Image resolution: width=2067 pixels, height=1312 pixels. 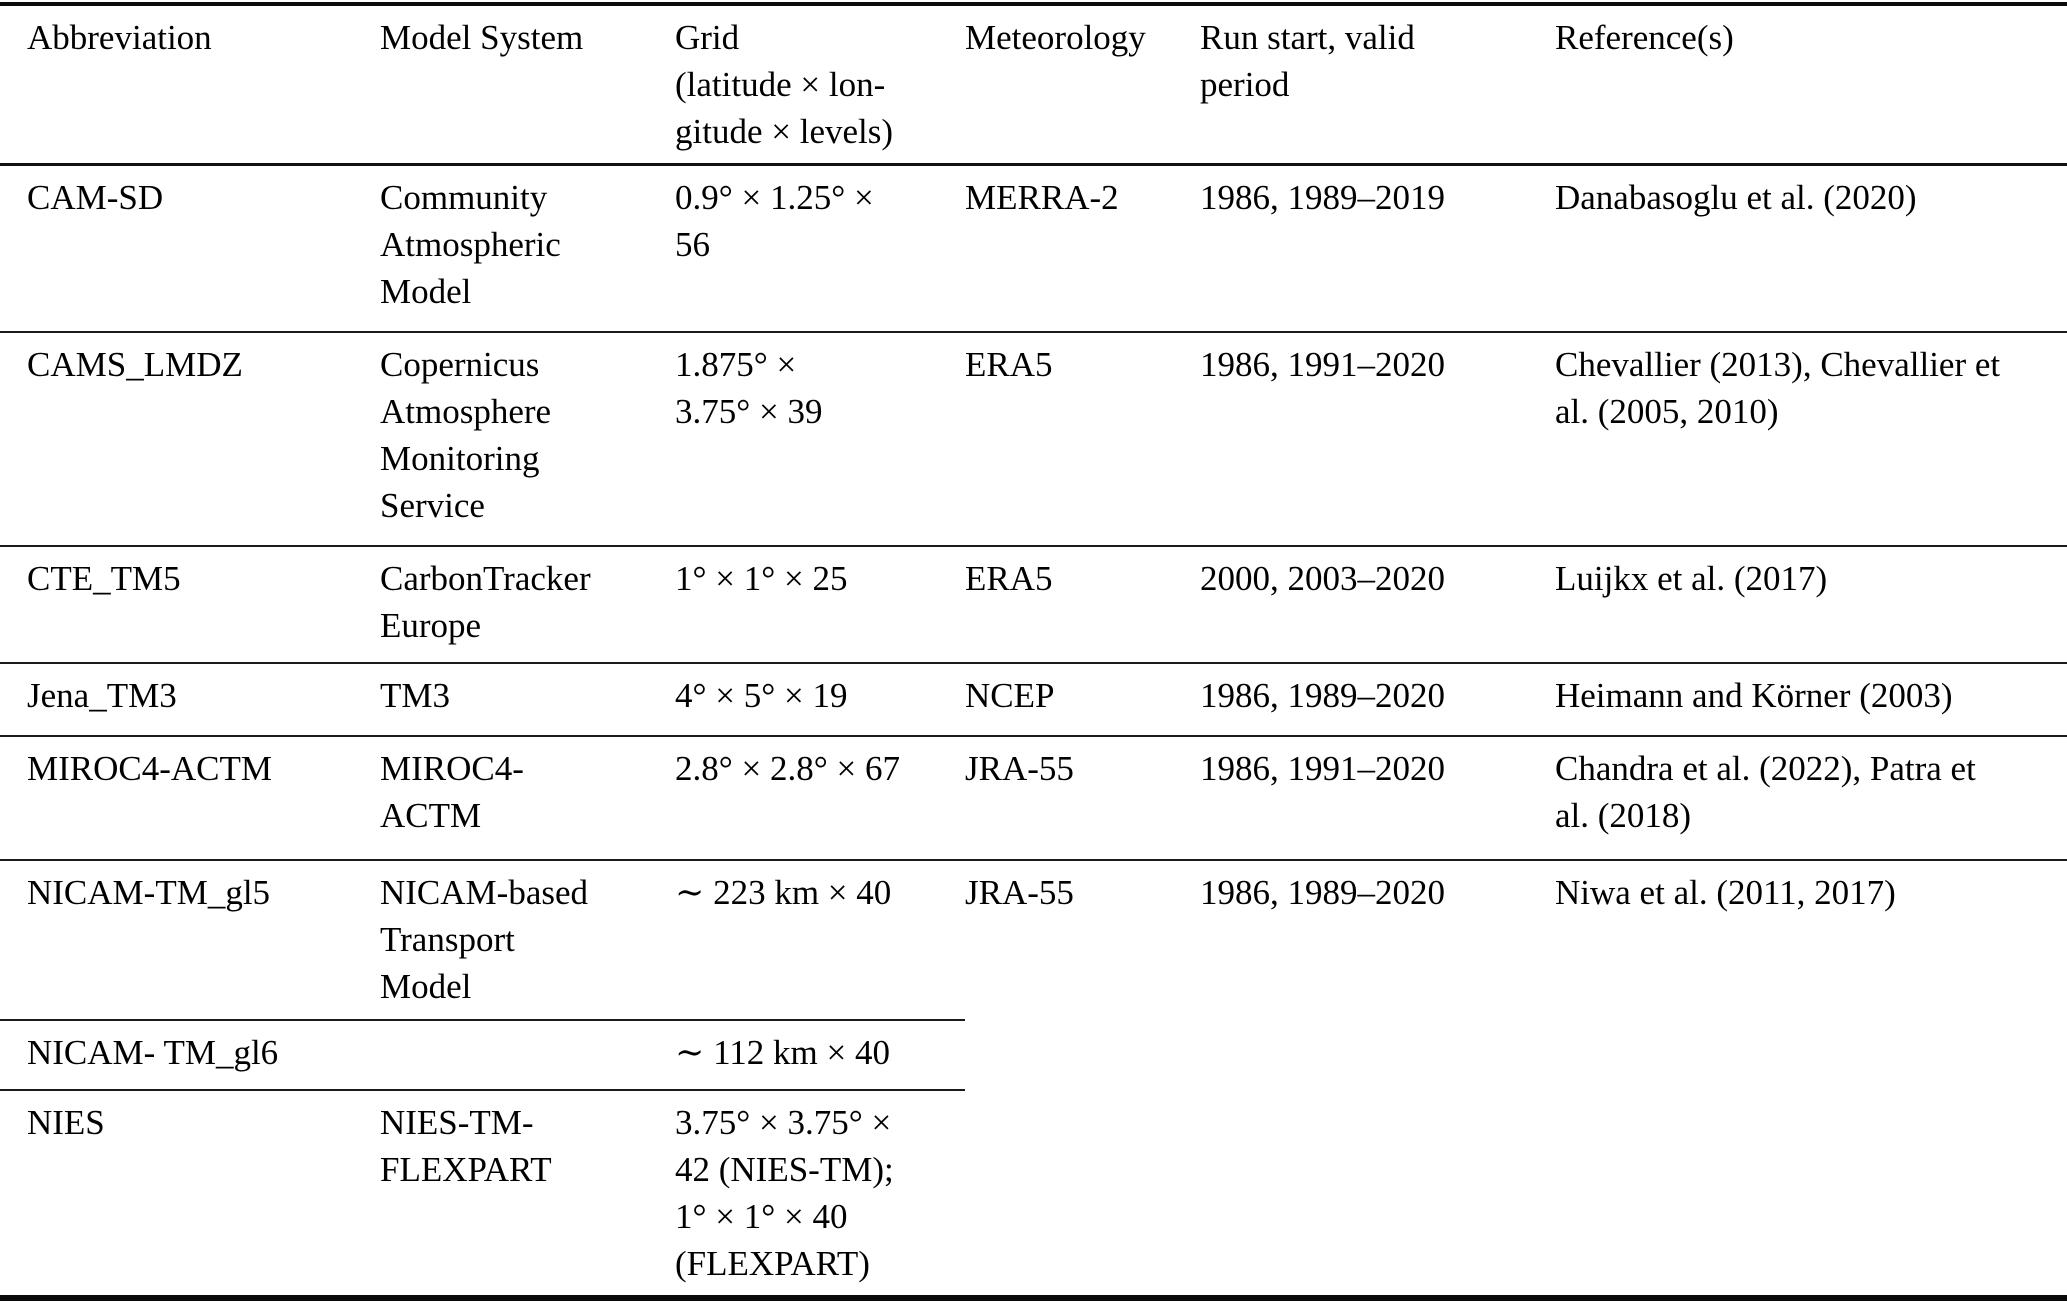 I want to click on cell-model-system: NICAM-based Transport Model, so click(x=527, y=940).